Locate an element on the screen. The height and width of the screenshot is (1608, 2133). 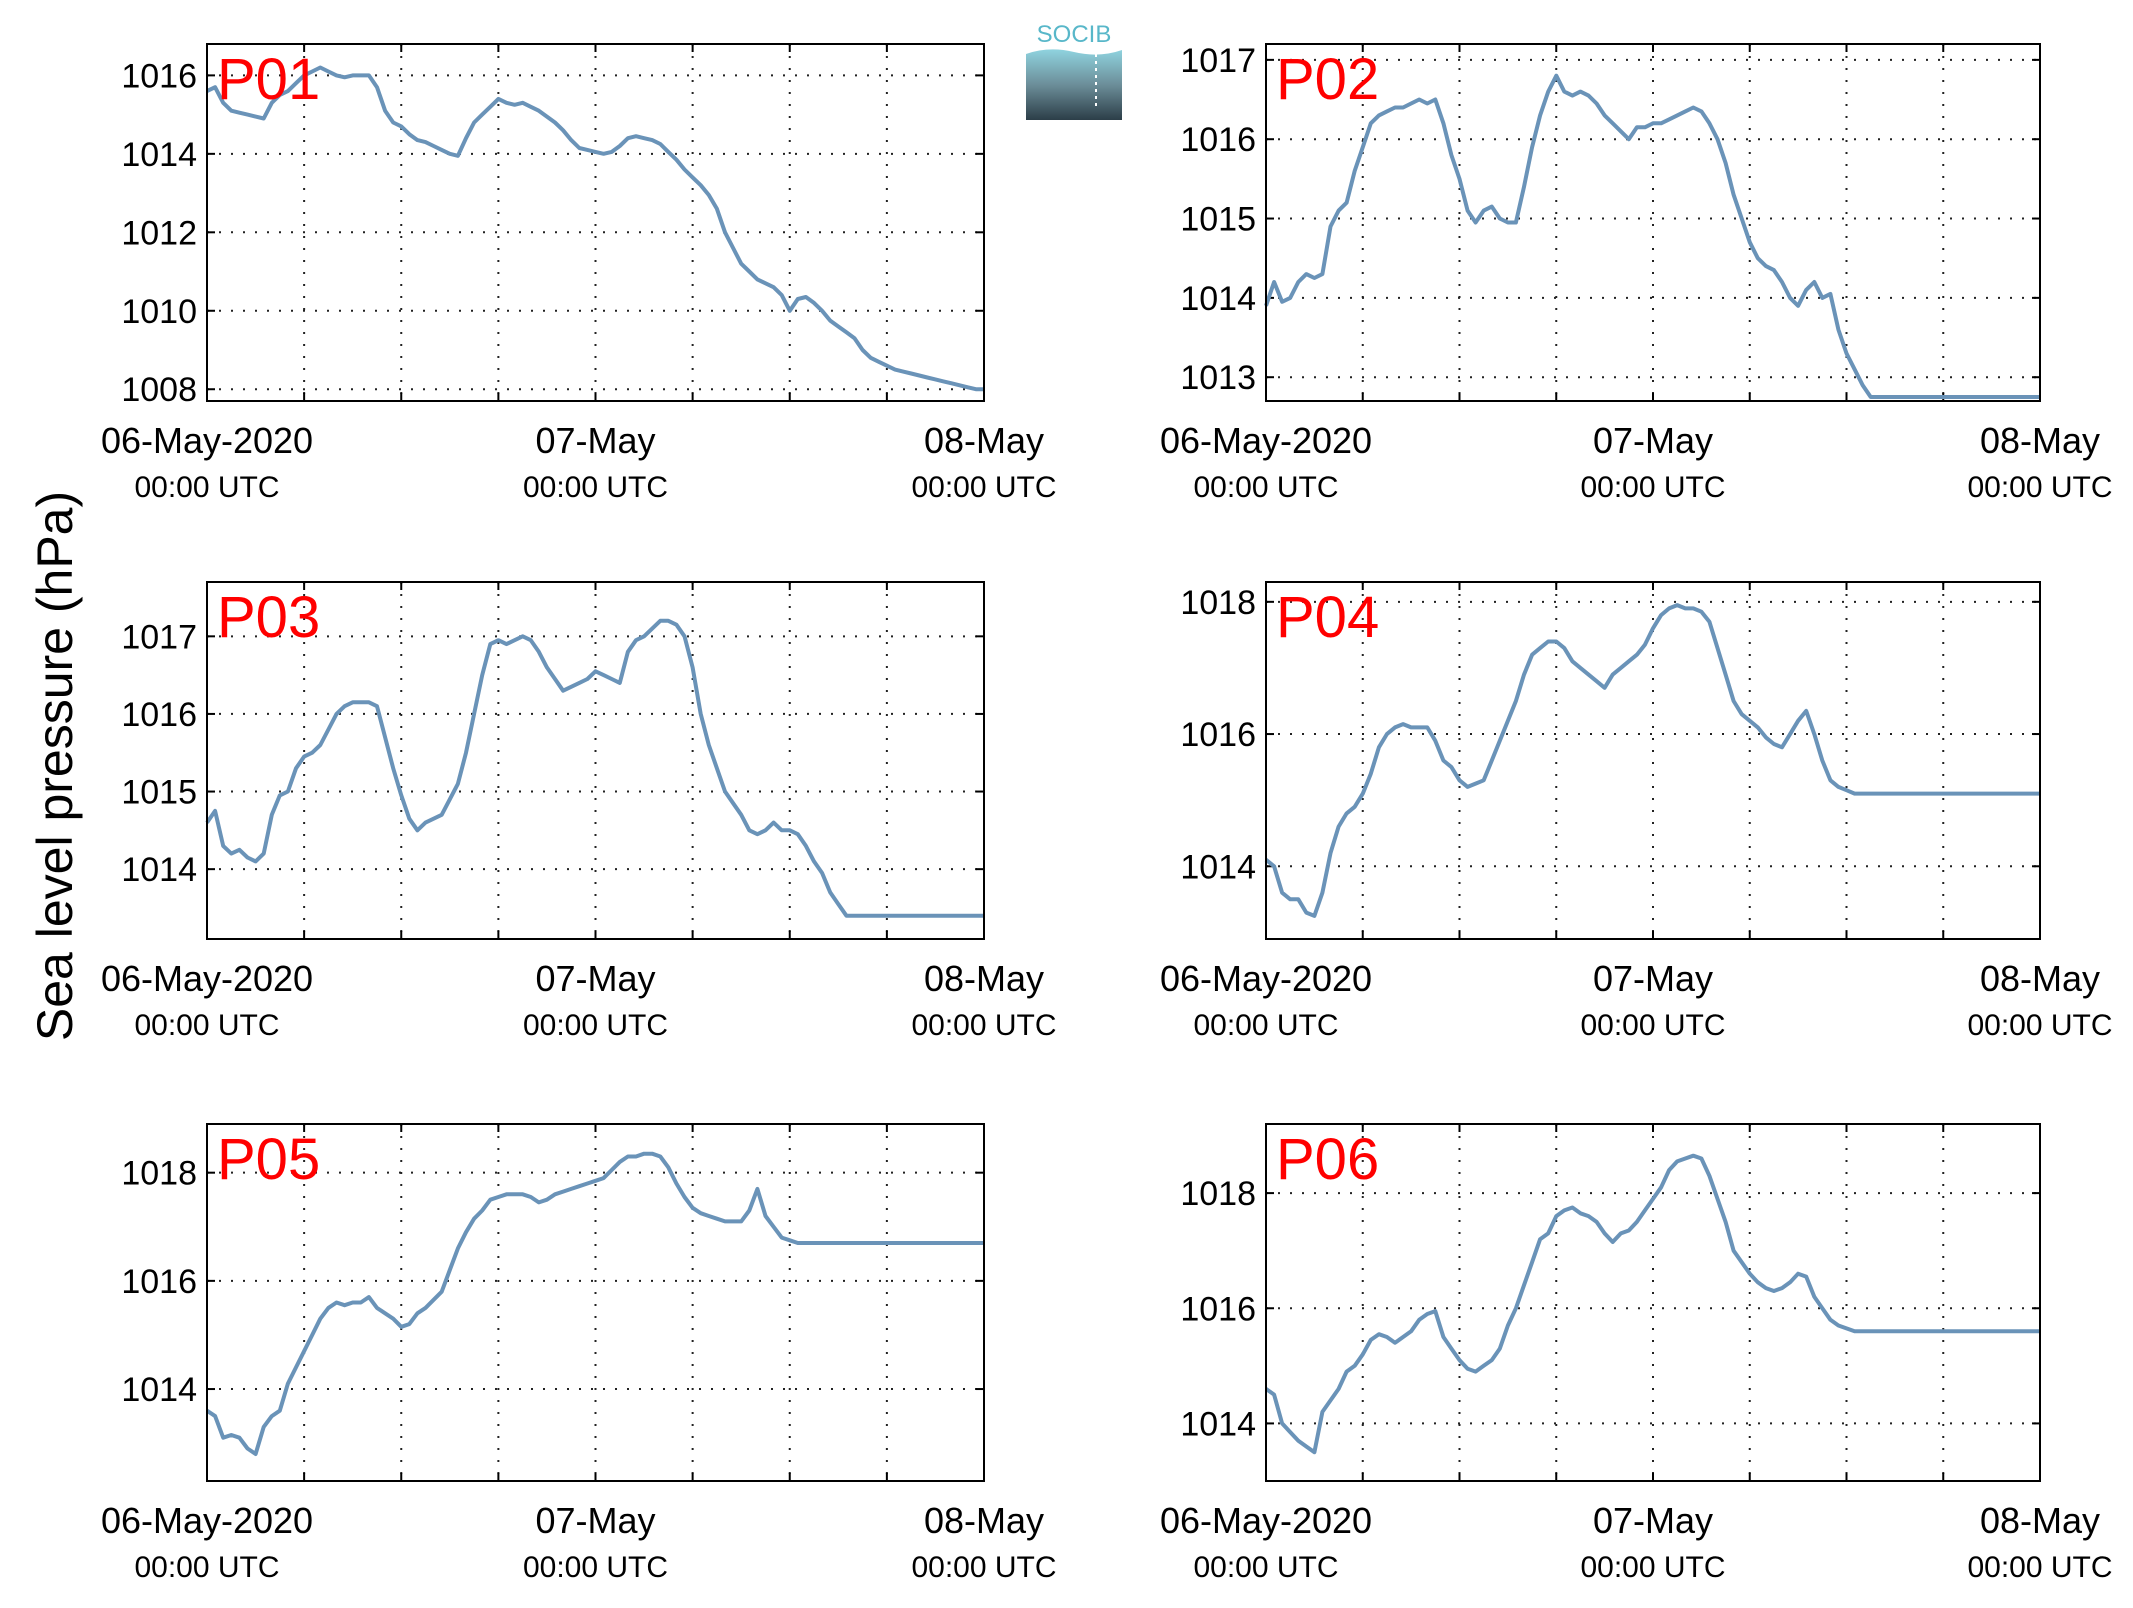
panel-label: P06 is located at coordinates (1327, 1159).